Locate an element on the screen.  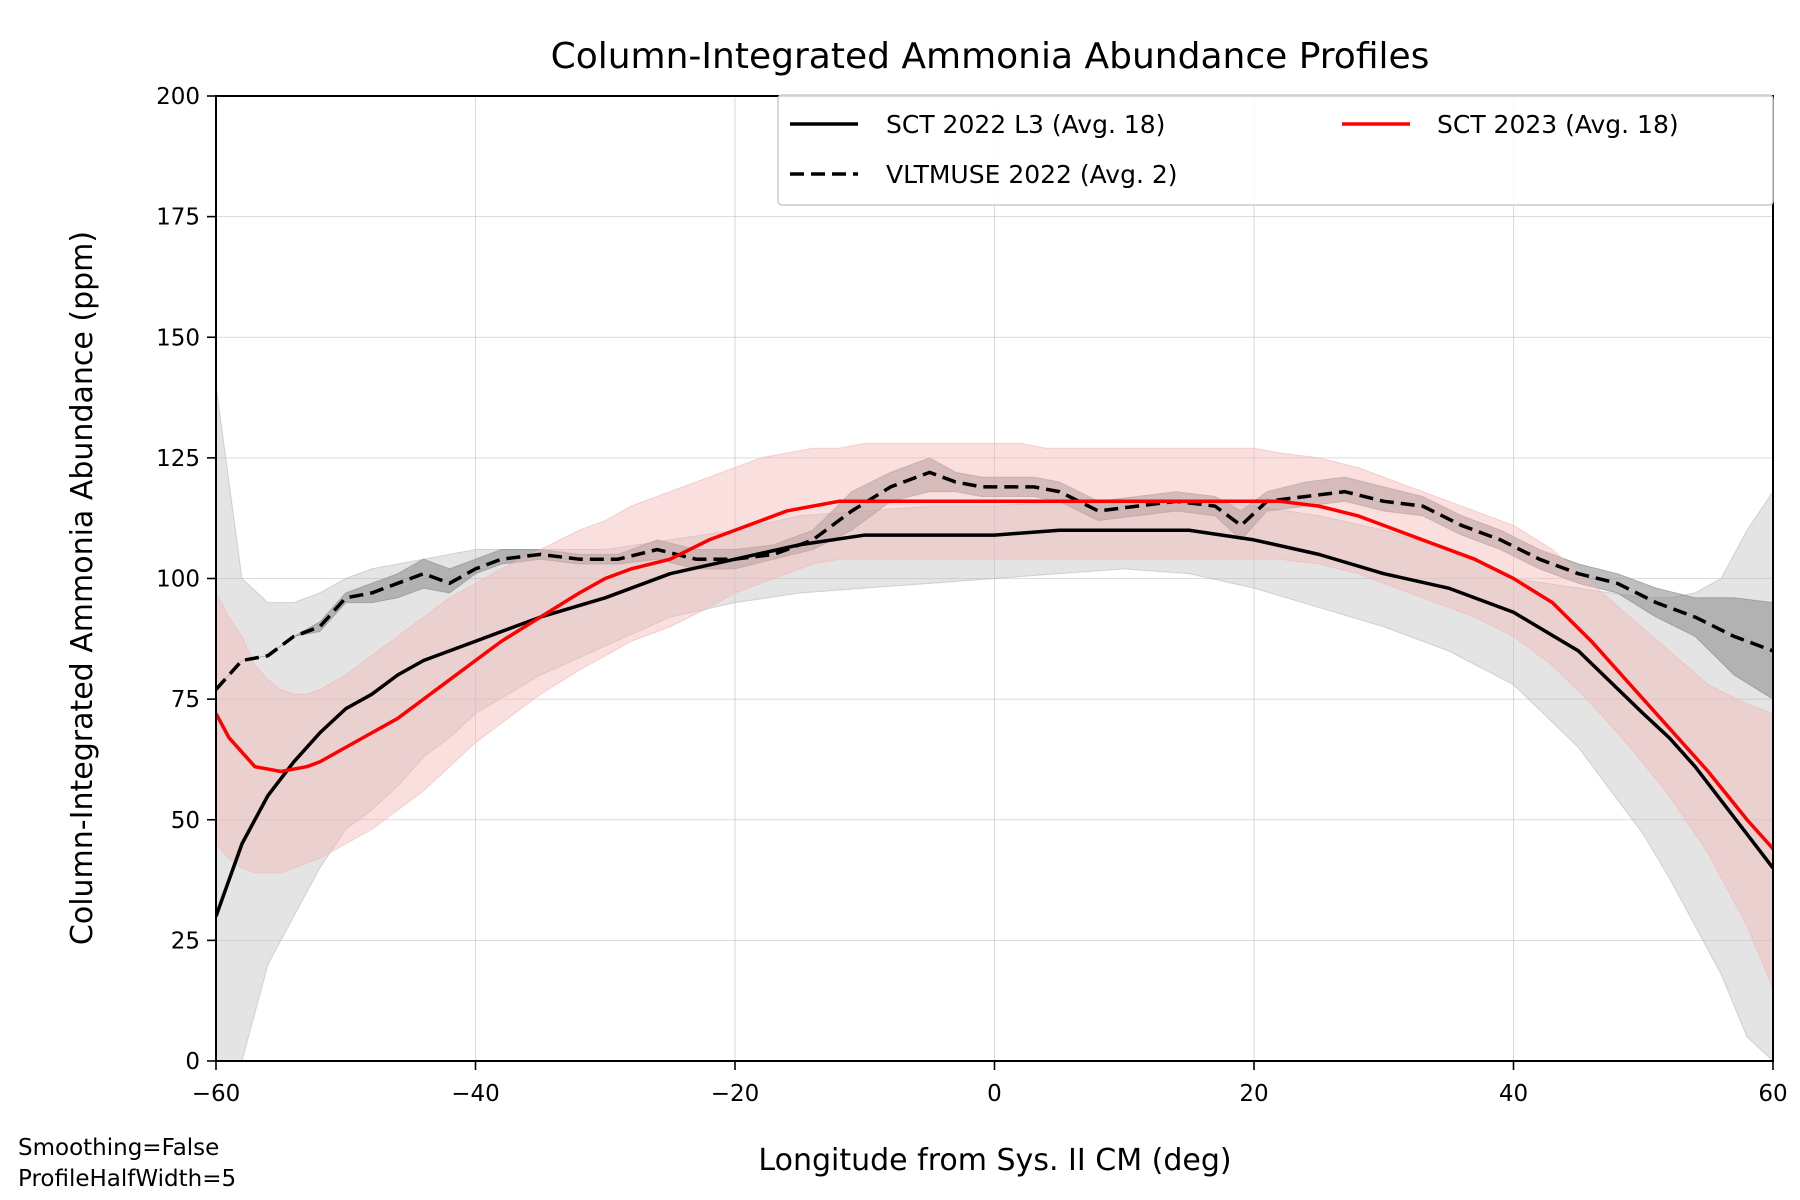
x-axis-label: Longitude from Sys. II CM (deg) is located at coordinates (994, 1160).